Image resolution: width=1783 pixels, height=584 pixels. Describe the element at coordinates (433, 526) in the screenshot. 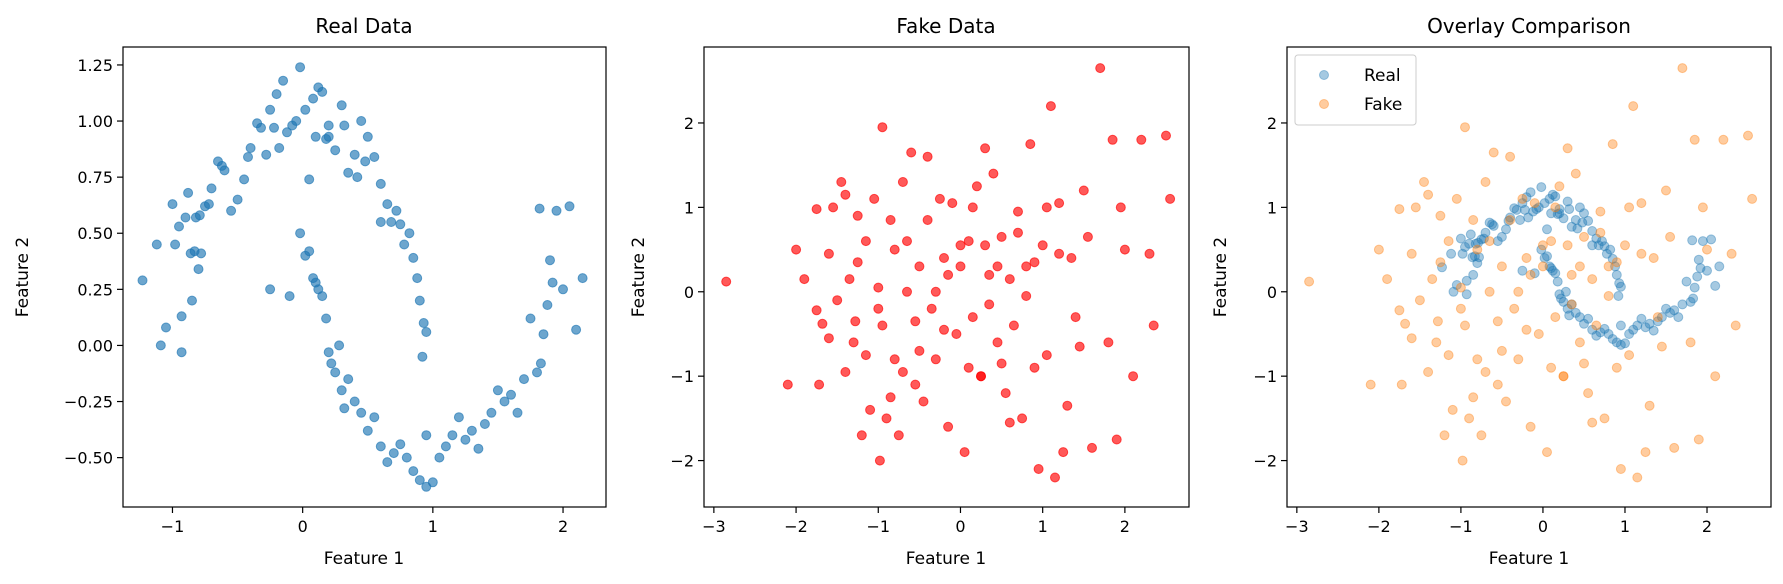

I see `panel-1-xtick-label: 1` at that location.